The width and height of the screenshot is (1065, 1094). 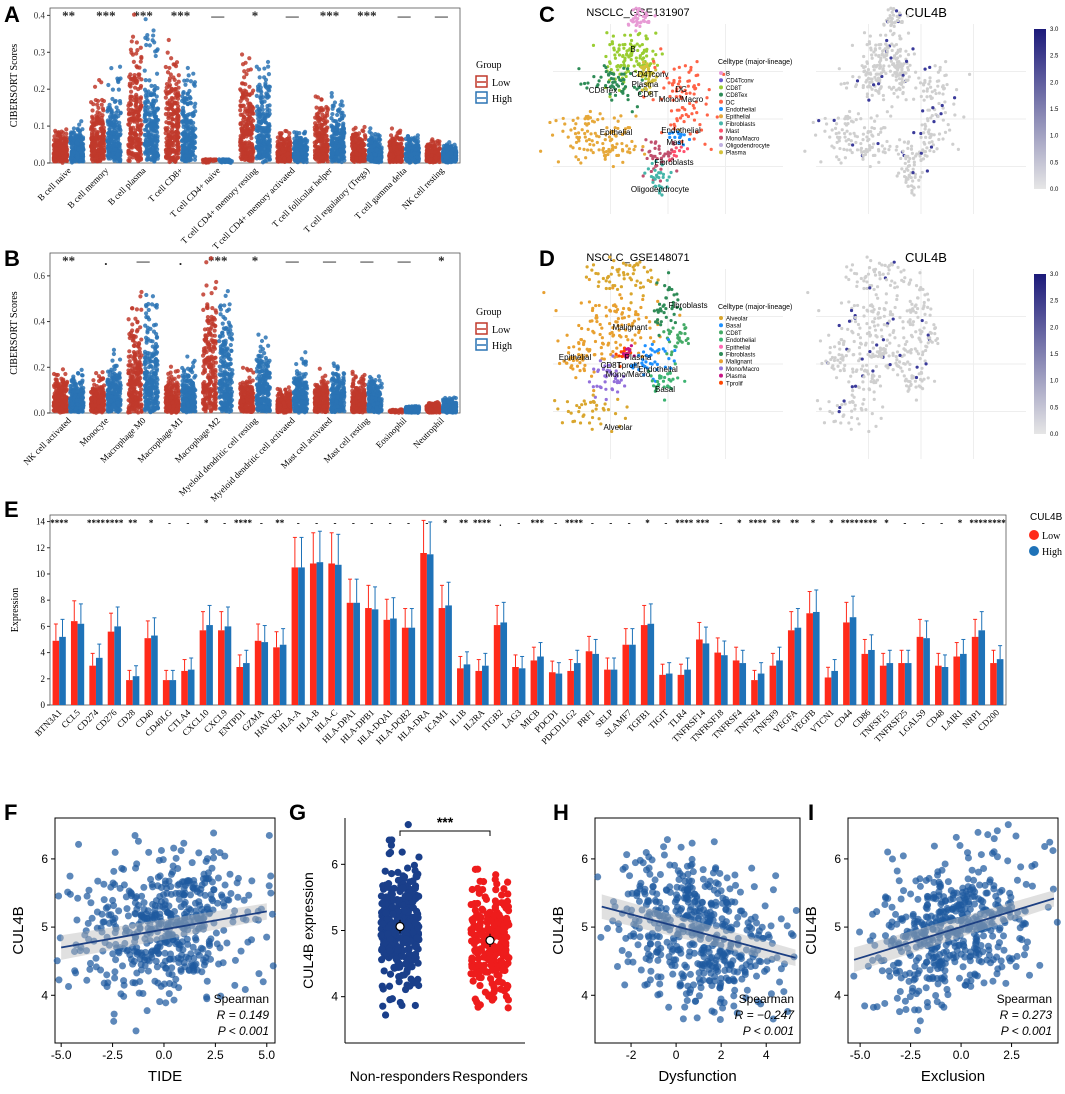 I want to click on y-tick-label: 0.2, so click(x=39, y=367).